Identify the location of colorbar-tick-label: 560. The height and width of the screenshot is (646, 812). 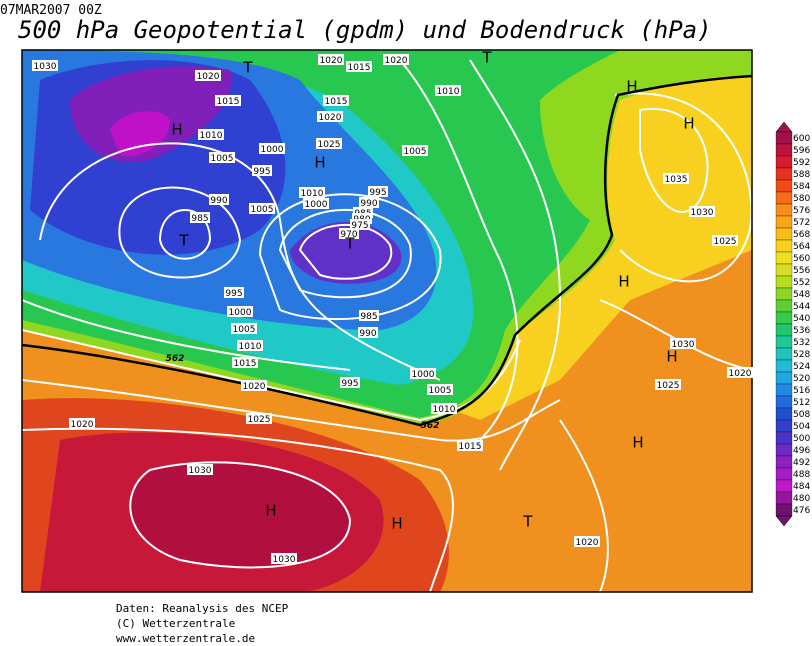
(801, 259).